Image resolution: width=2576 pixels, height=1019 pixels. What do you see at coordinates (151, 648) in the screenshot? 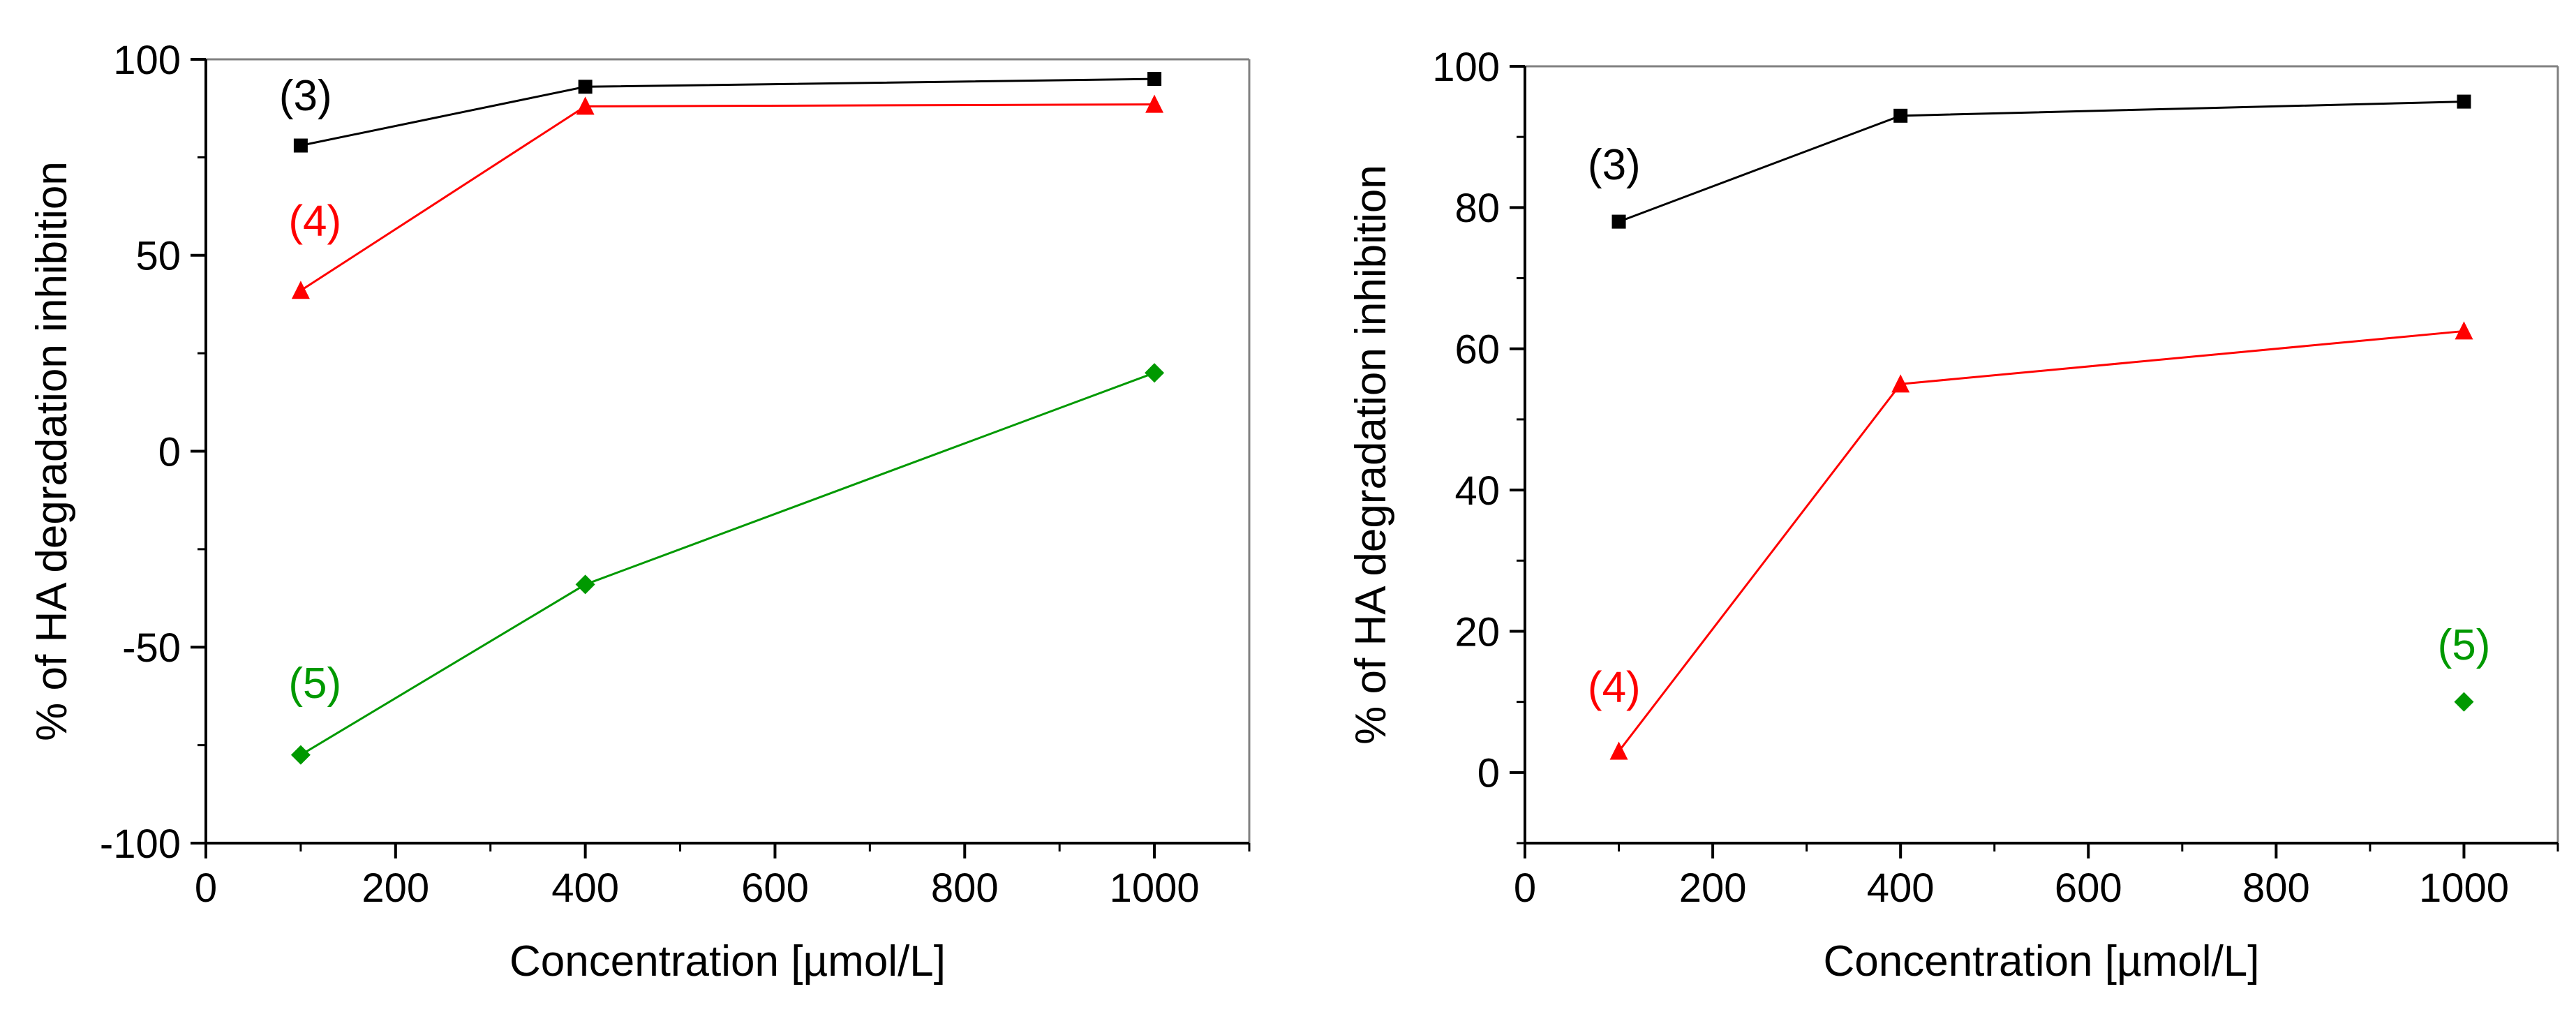
I see `y-tick-label: -50` at bounding box center [151, 648].